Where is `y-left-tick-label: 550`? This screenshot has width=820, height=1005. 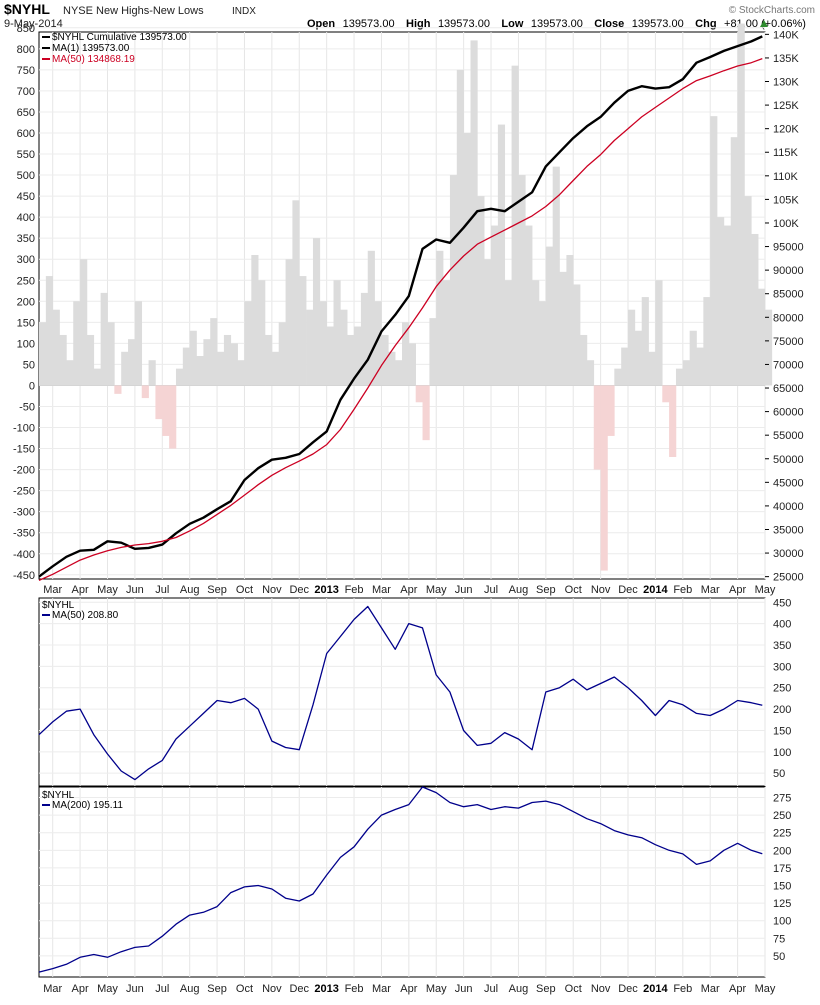
y-left-tick-label: 550 is located at coordinates (26, 155).